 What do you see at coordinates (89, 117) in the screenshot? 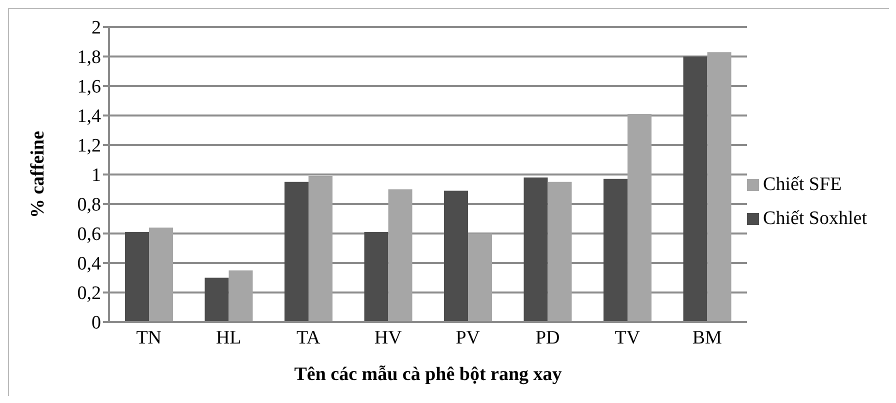
I see `y-tick-label: 1,4` at bounding box center [89, 117].